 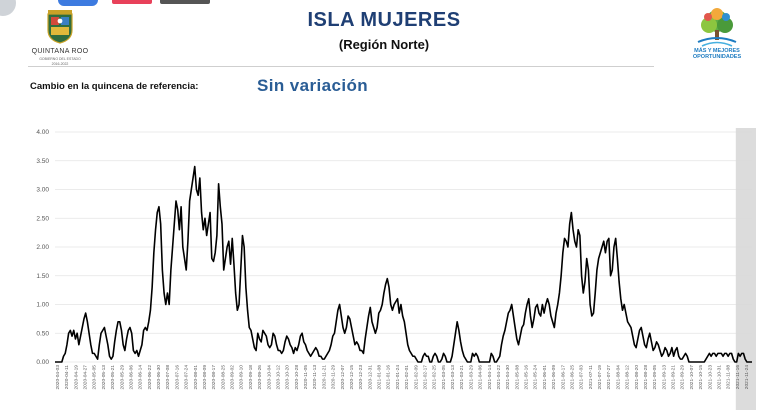 I want to click on x-tick-label: 2020-04-27, so click(x=86, y=377).